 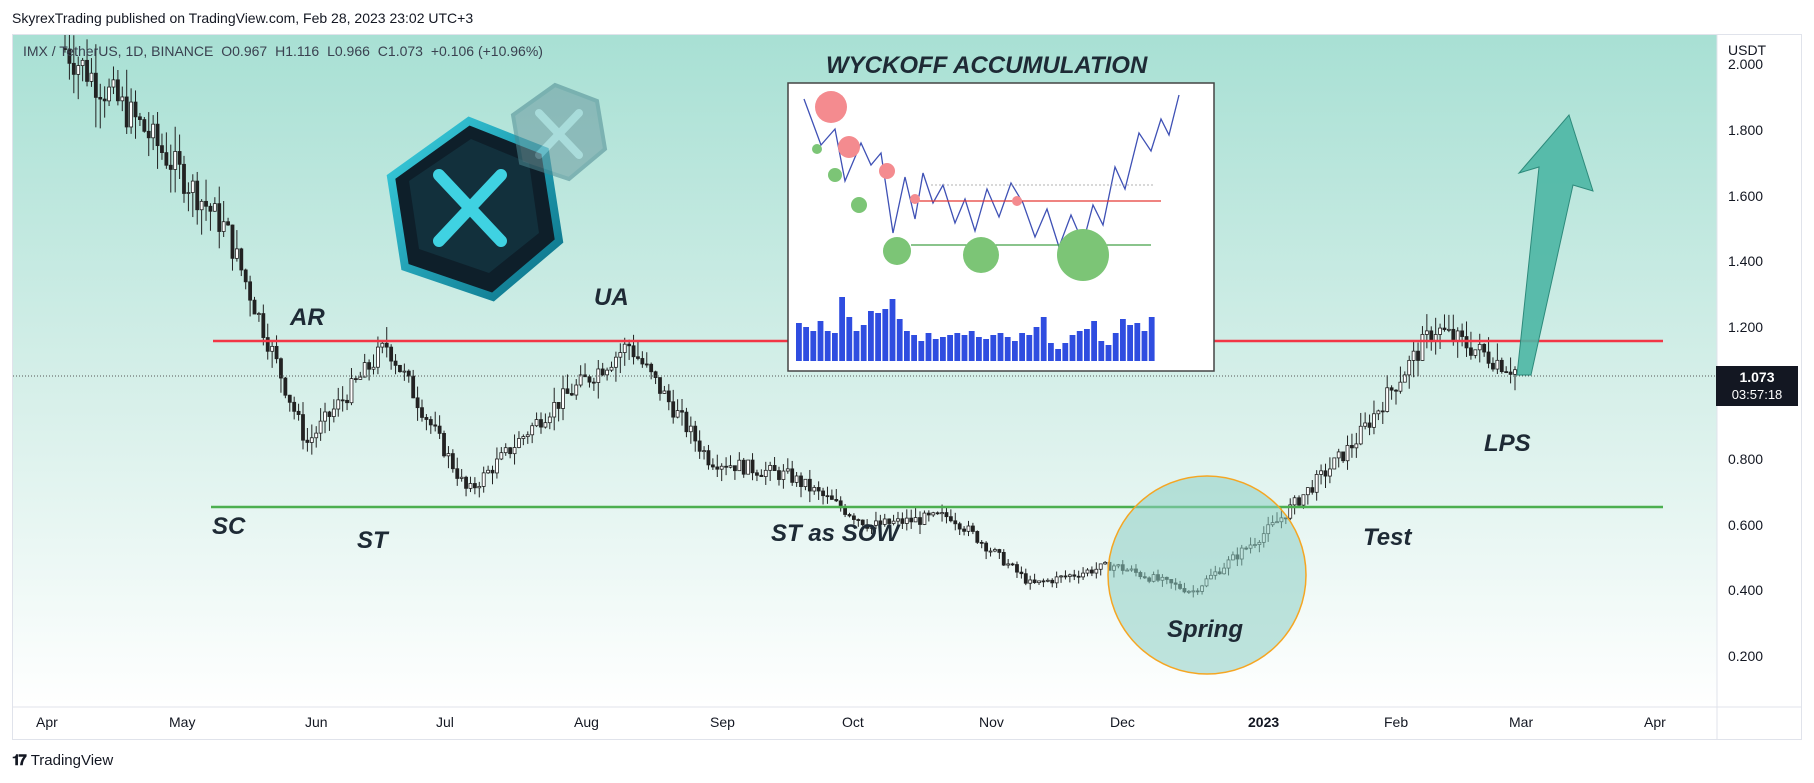 What do you see at coordinates (835, 533) in the screenshot?
I see `label-st-sow: ST as SOW` at bounding box center [835, 533].